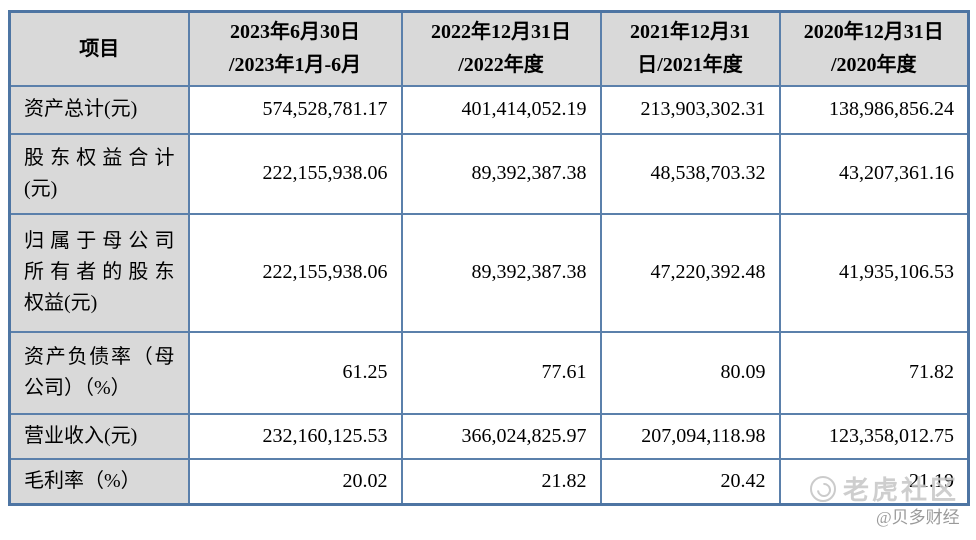 The width and height of the screenshot is (976, 540). Describe the element at coordinates (501, 109) in the screenshot. I see `value-cell: 401,414,052.19` at that location.